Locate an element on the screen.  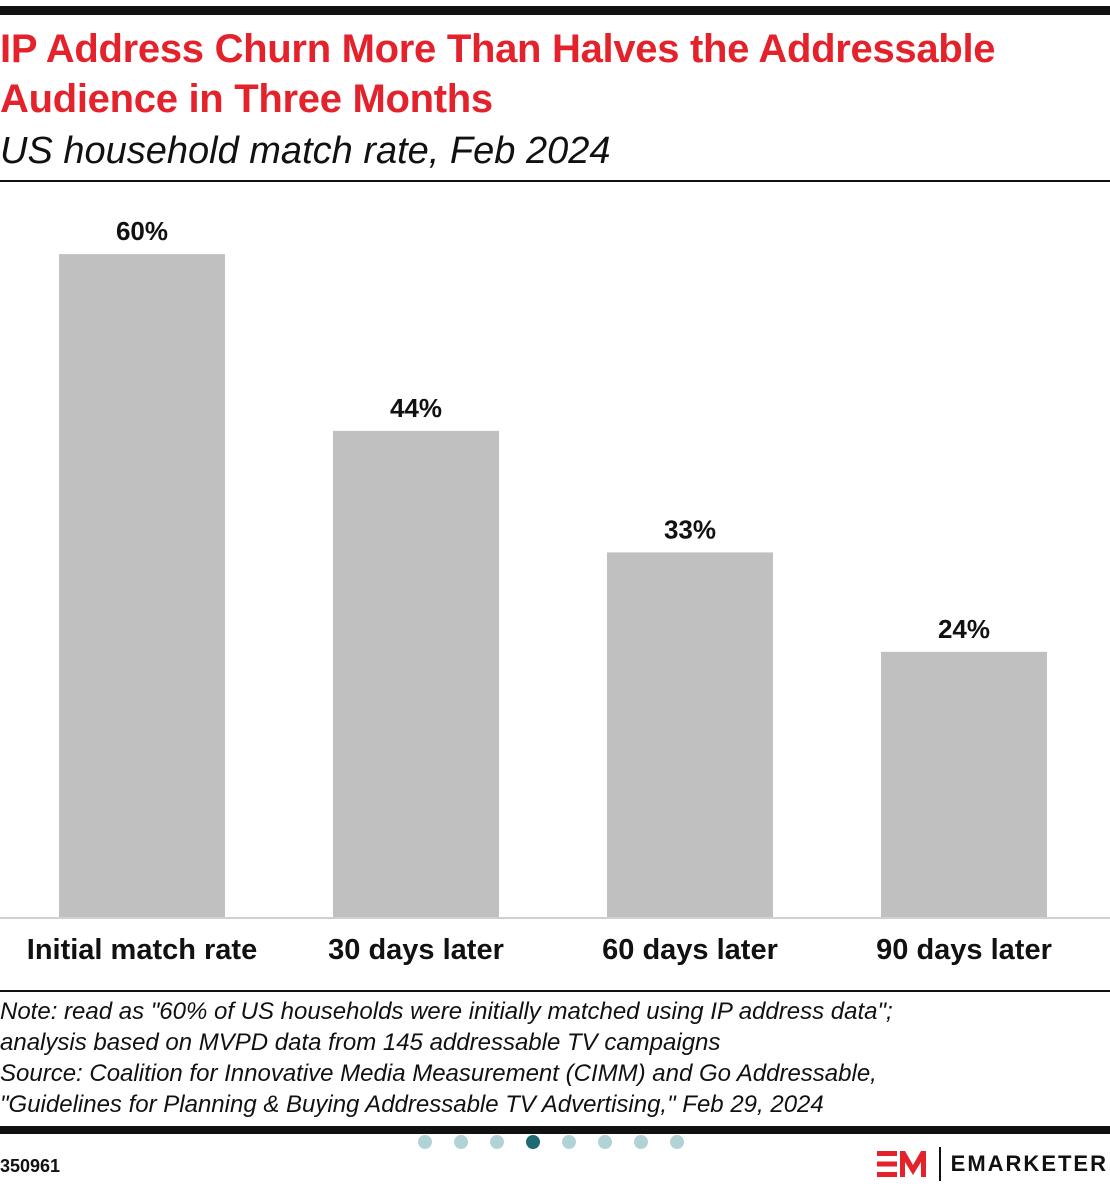
top-rule is located at coordinates (555, 10).